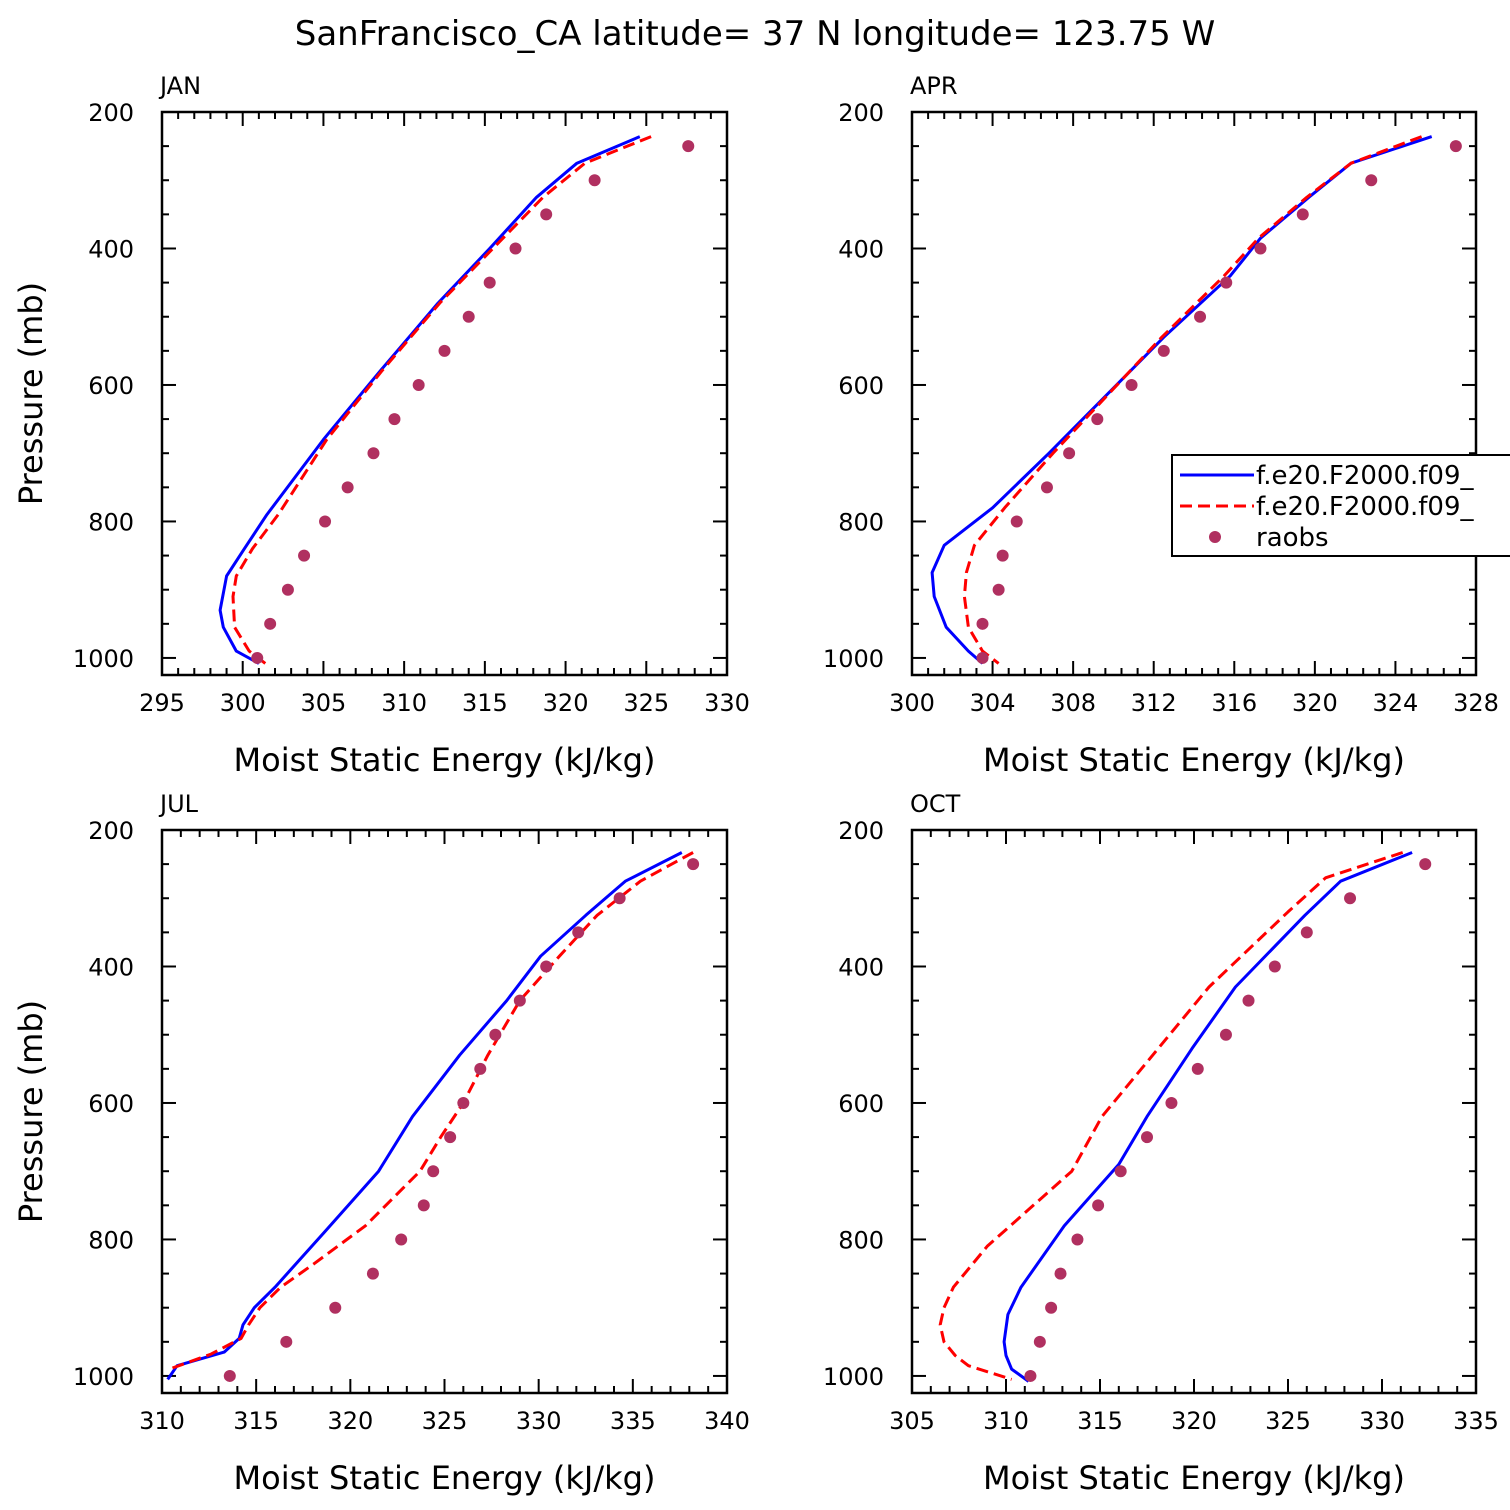  What do you see at coordinates (1215, 537) in the screenshot?
I see `legend-raobs-marker` at bounding box center [1215, 537].